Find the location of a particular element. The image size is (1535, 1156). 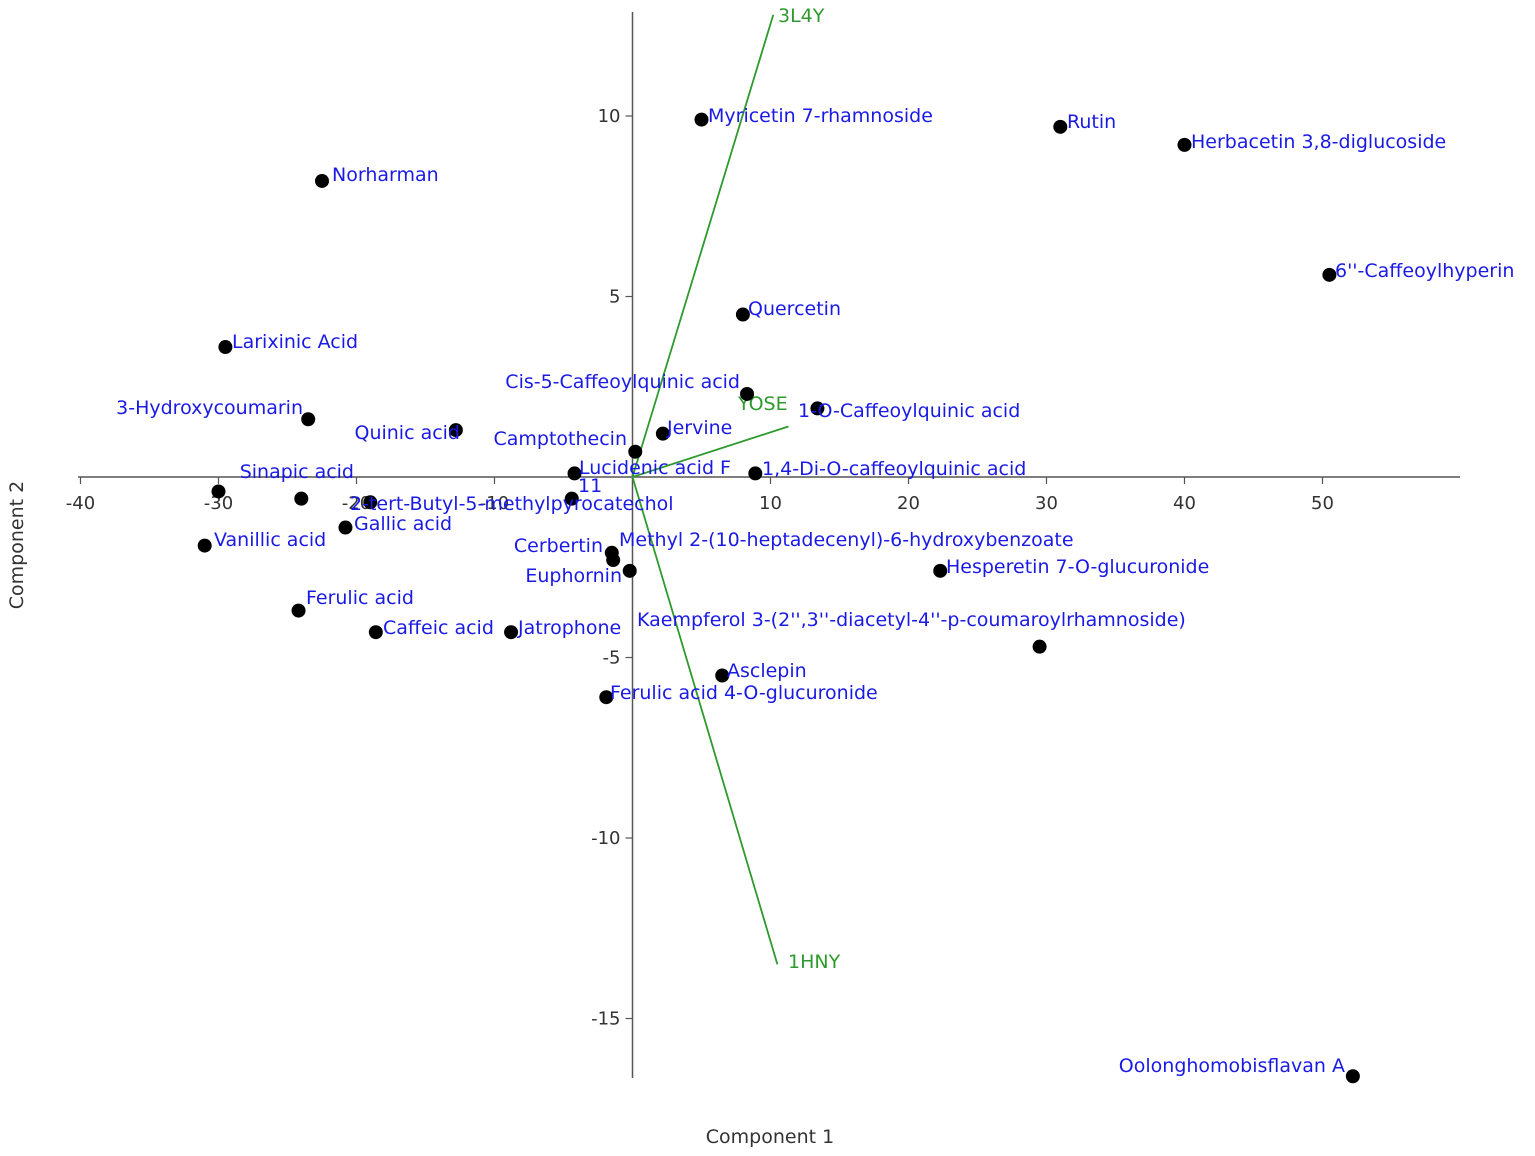

y-axis-title: Component 2 is located at coordinates (17, 545).